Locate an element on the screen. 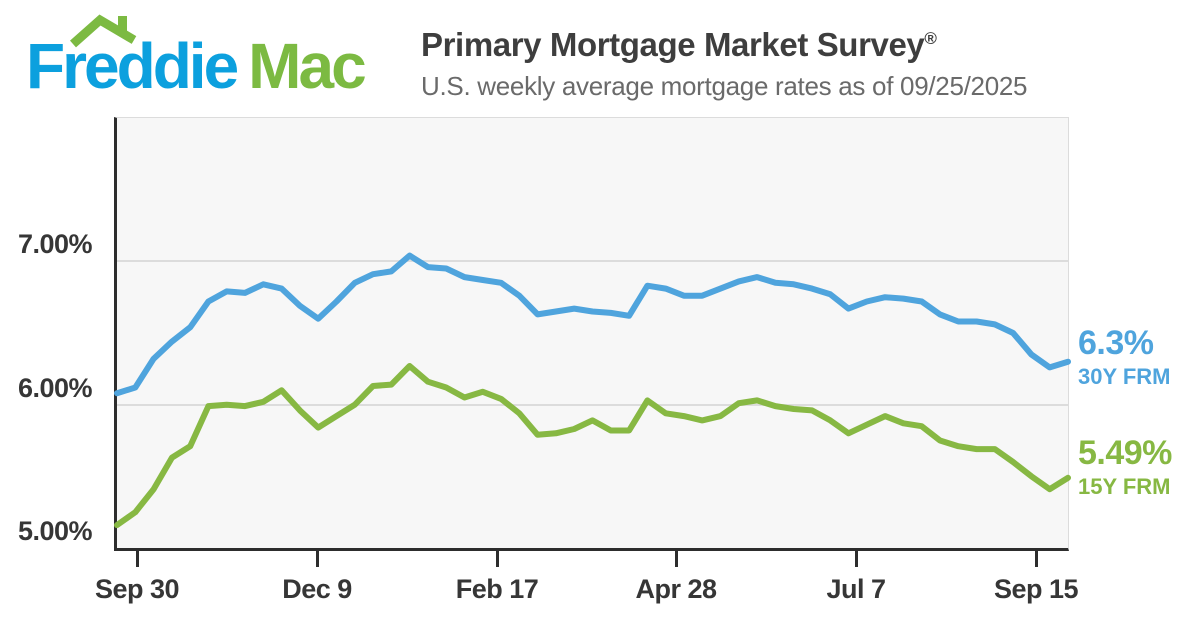  x-axis-label: Dec 9 is located at coordinates (317, 589).